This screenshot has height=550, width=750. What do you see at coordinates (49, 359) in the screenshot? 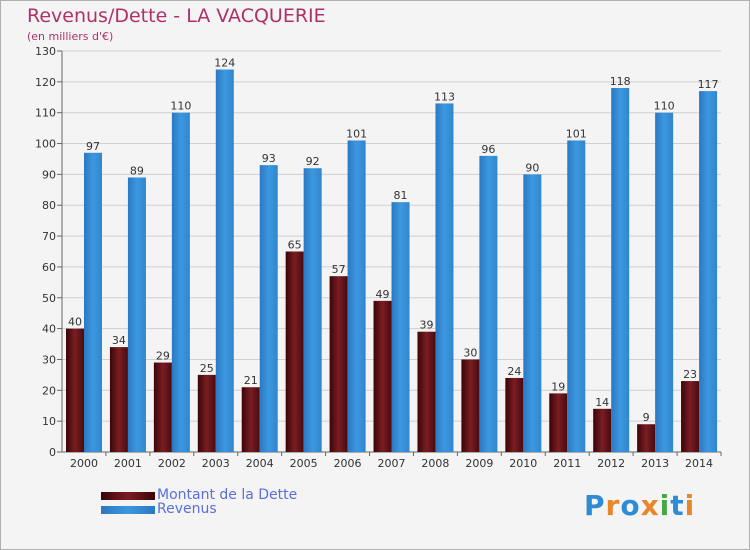
I see `y-tick-label: 30` at bounding box center [49, 359].